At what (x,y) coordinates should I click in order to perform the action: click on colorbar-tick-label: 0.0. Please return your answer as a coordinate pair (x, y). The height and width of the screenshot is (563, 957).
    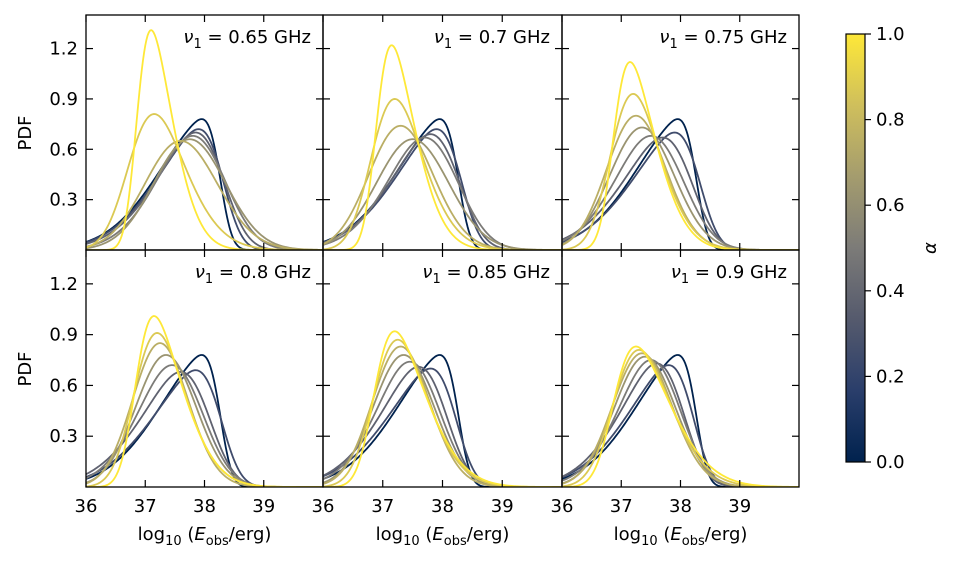
    Looking at the image, I should click on (890, 462).